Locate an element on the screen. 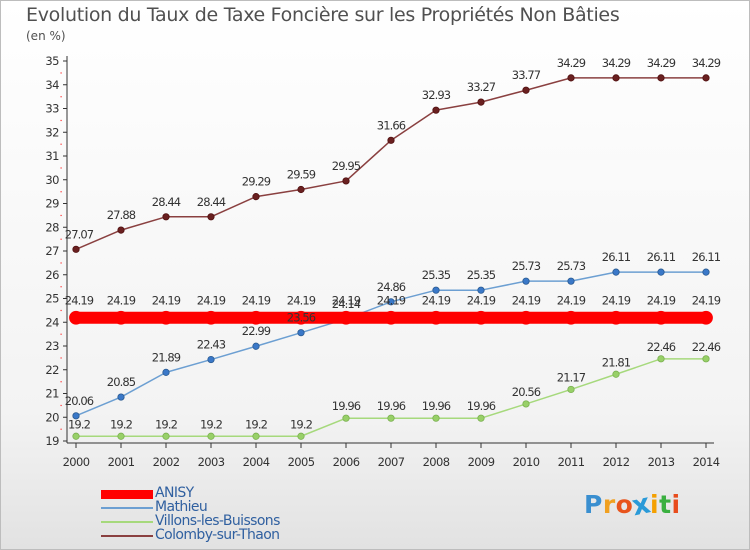 This screenshot has width=750, height=550. y-tick-label: 24 is located at coordinates (52, 322).